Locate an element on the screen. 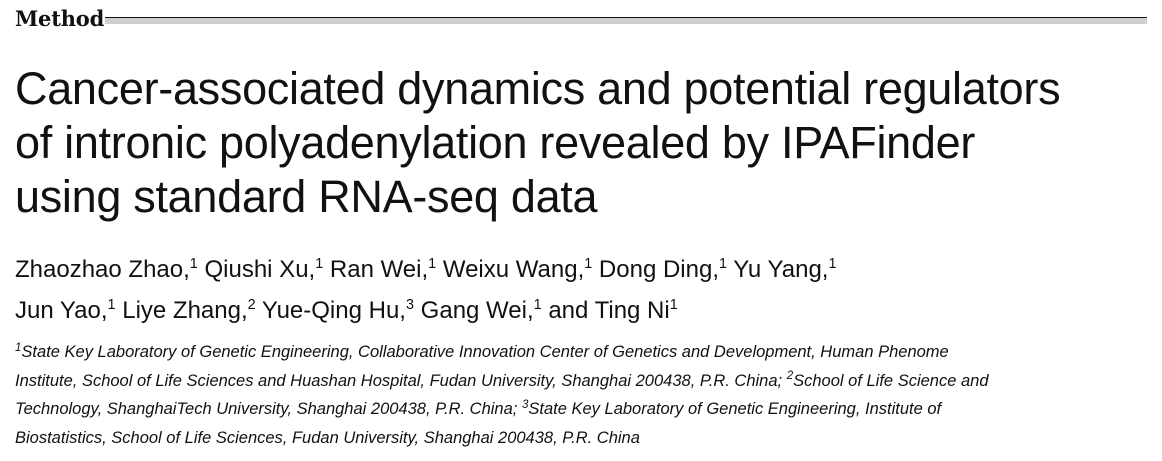 The width and height of the screenshot is (1162, 461). section-label: Method is located at coordinates (60, 18).